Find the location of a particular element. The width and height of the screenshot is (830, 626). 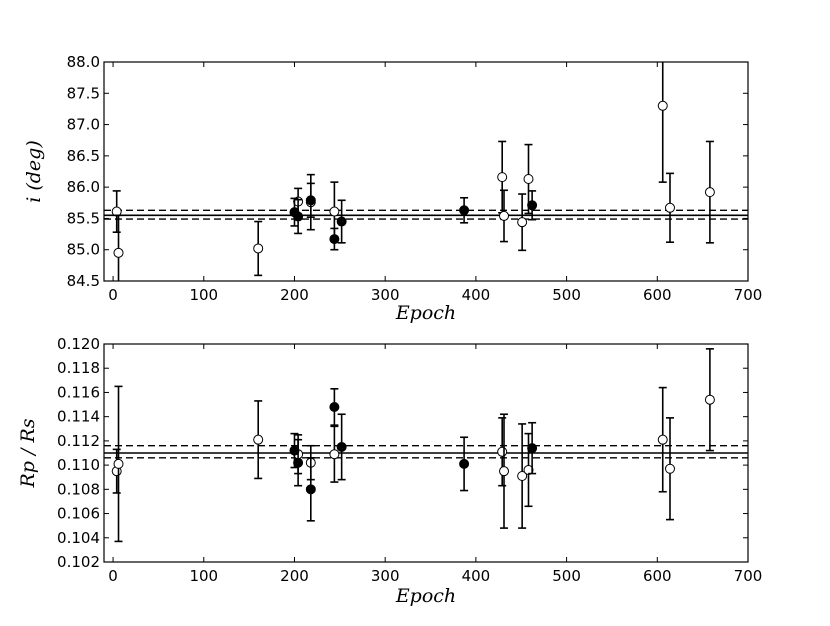

y-tick-label: 0.120 is located at coordinates (78, 344).